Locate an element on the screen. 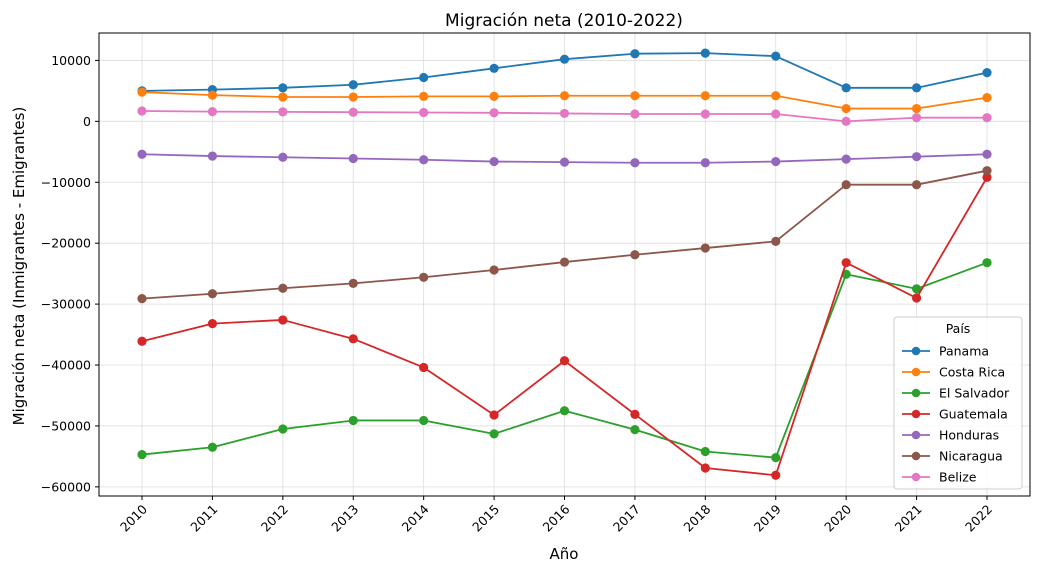 This screenshot has width=1039, height=574. legend-box is located at coordinates (958, 403).